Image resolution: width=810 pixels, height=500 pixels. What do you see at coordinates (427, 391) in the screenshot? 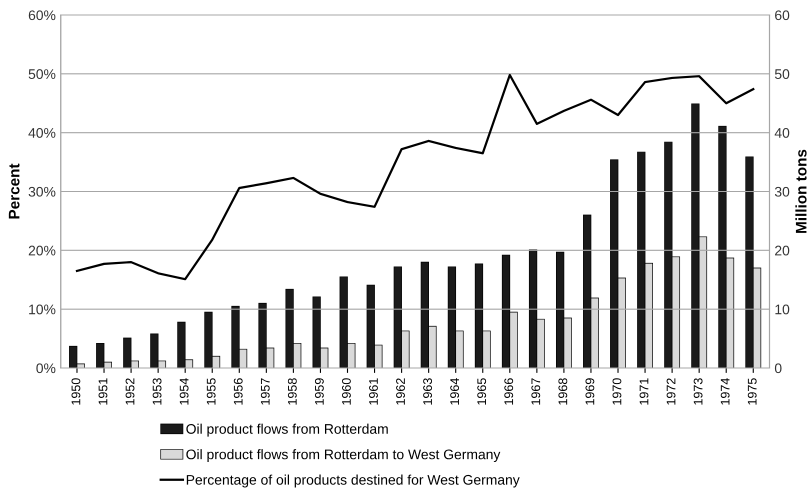
I see `x-tick-label: 1963` at bounding box center [427, 391].